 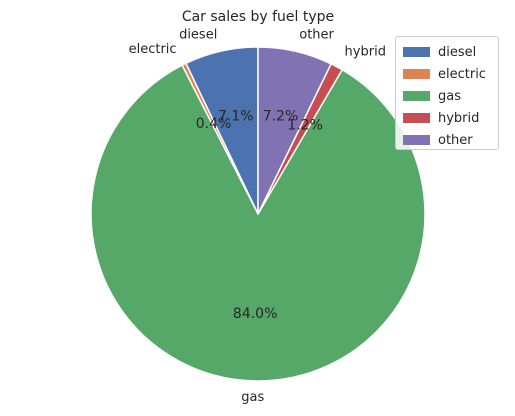 I want to click on legend-swatch-other, so click(x=416, y=140).